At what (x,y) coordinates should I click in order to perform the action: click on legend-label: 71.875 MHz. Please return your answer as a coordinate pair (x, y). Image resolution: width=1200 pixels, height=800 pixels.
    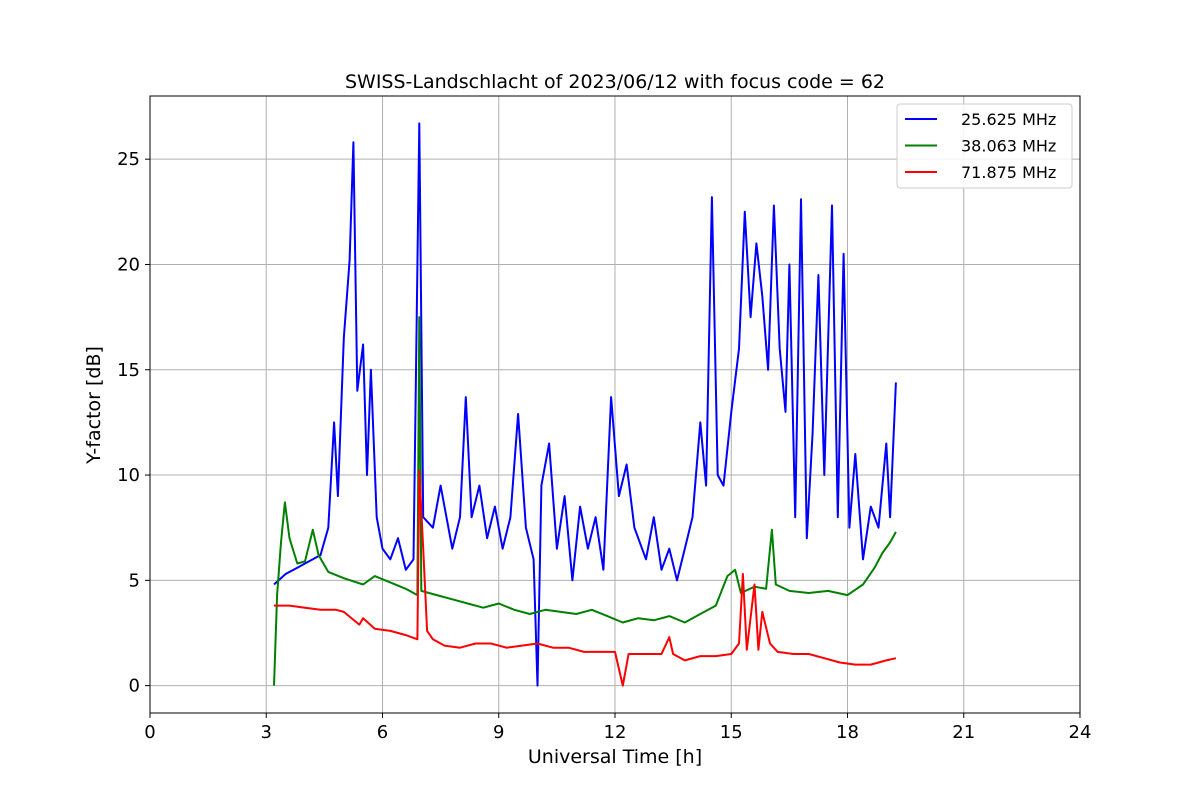
    Looking at the image, I should click on (1008, 172).